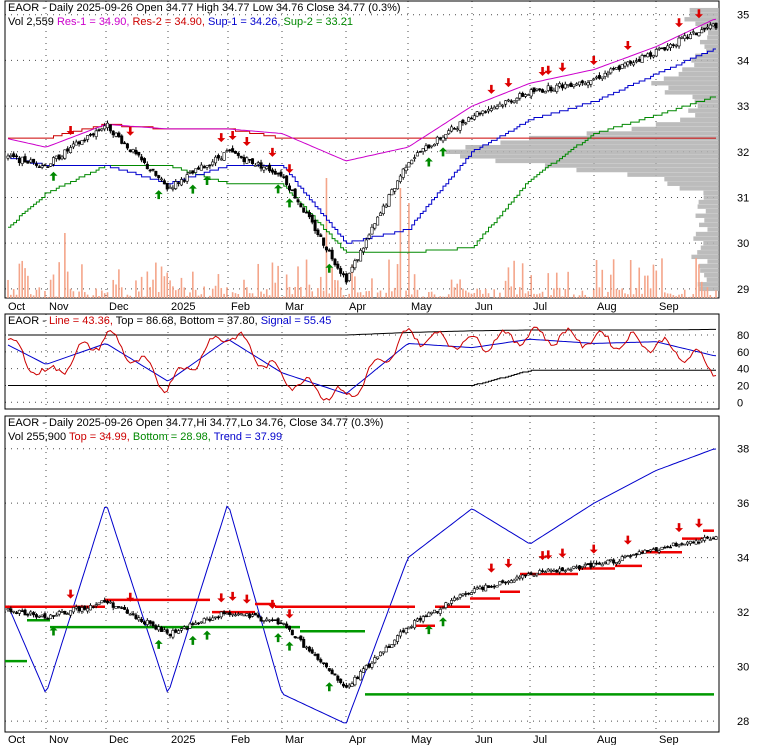 The width and height of the screenshot is (780, 745). I want to click on oscillator-panel-frame, so click(362, 361).